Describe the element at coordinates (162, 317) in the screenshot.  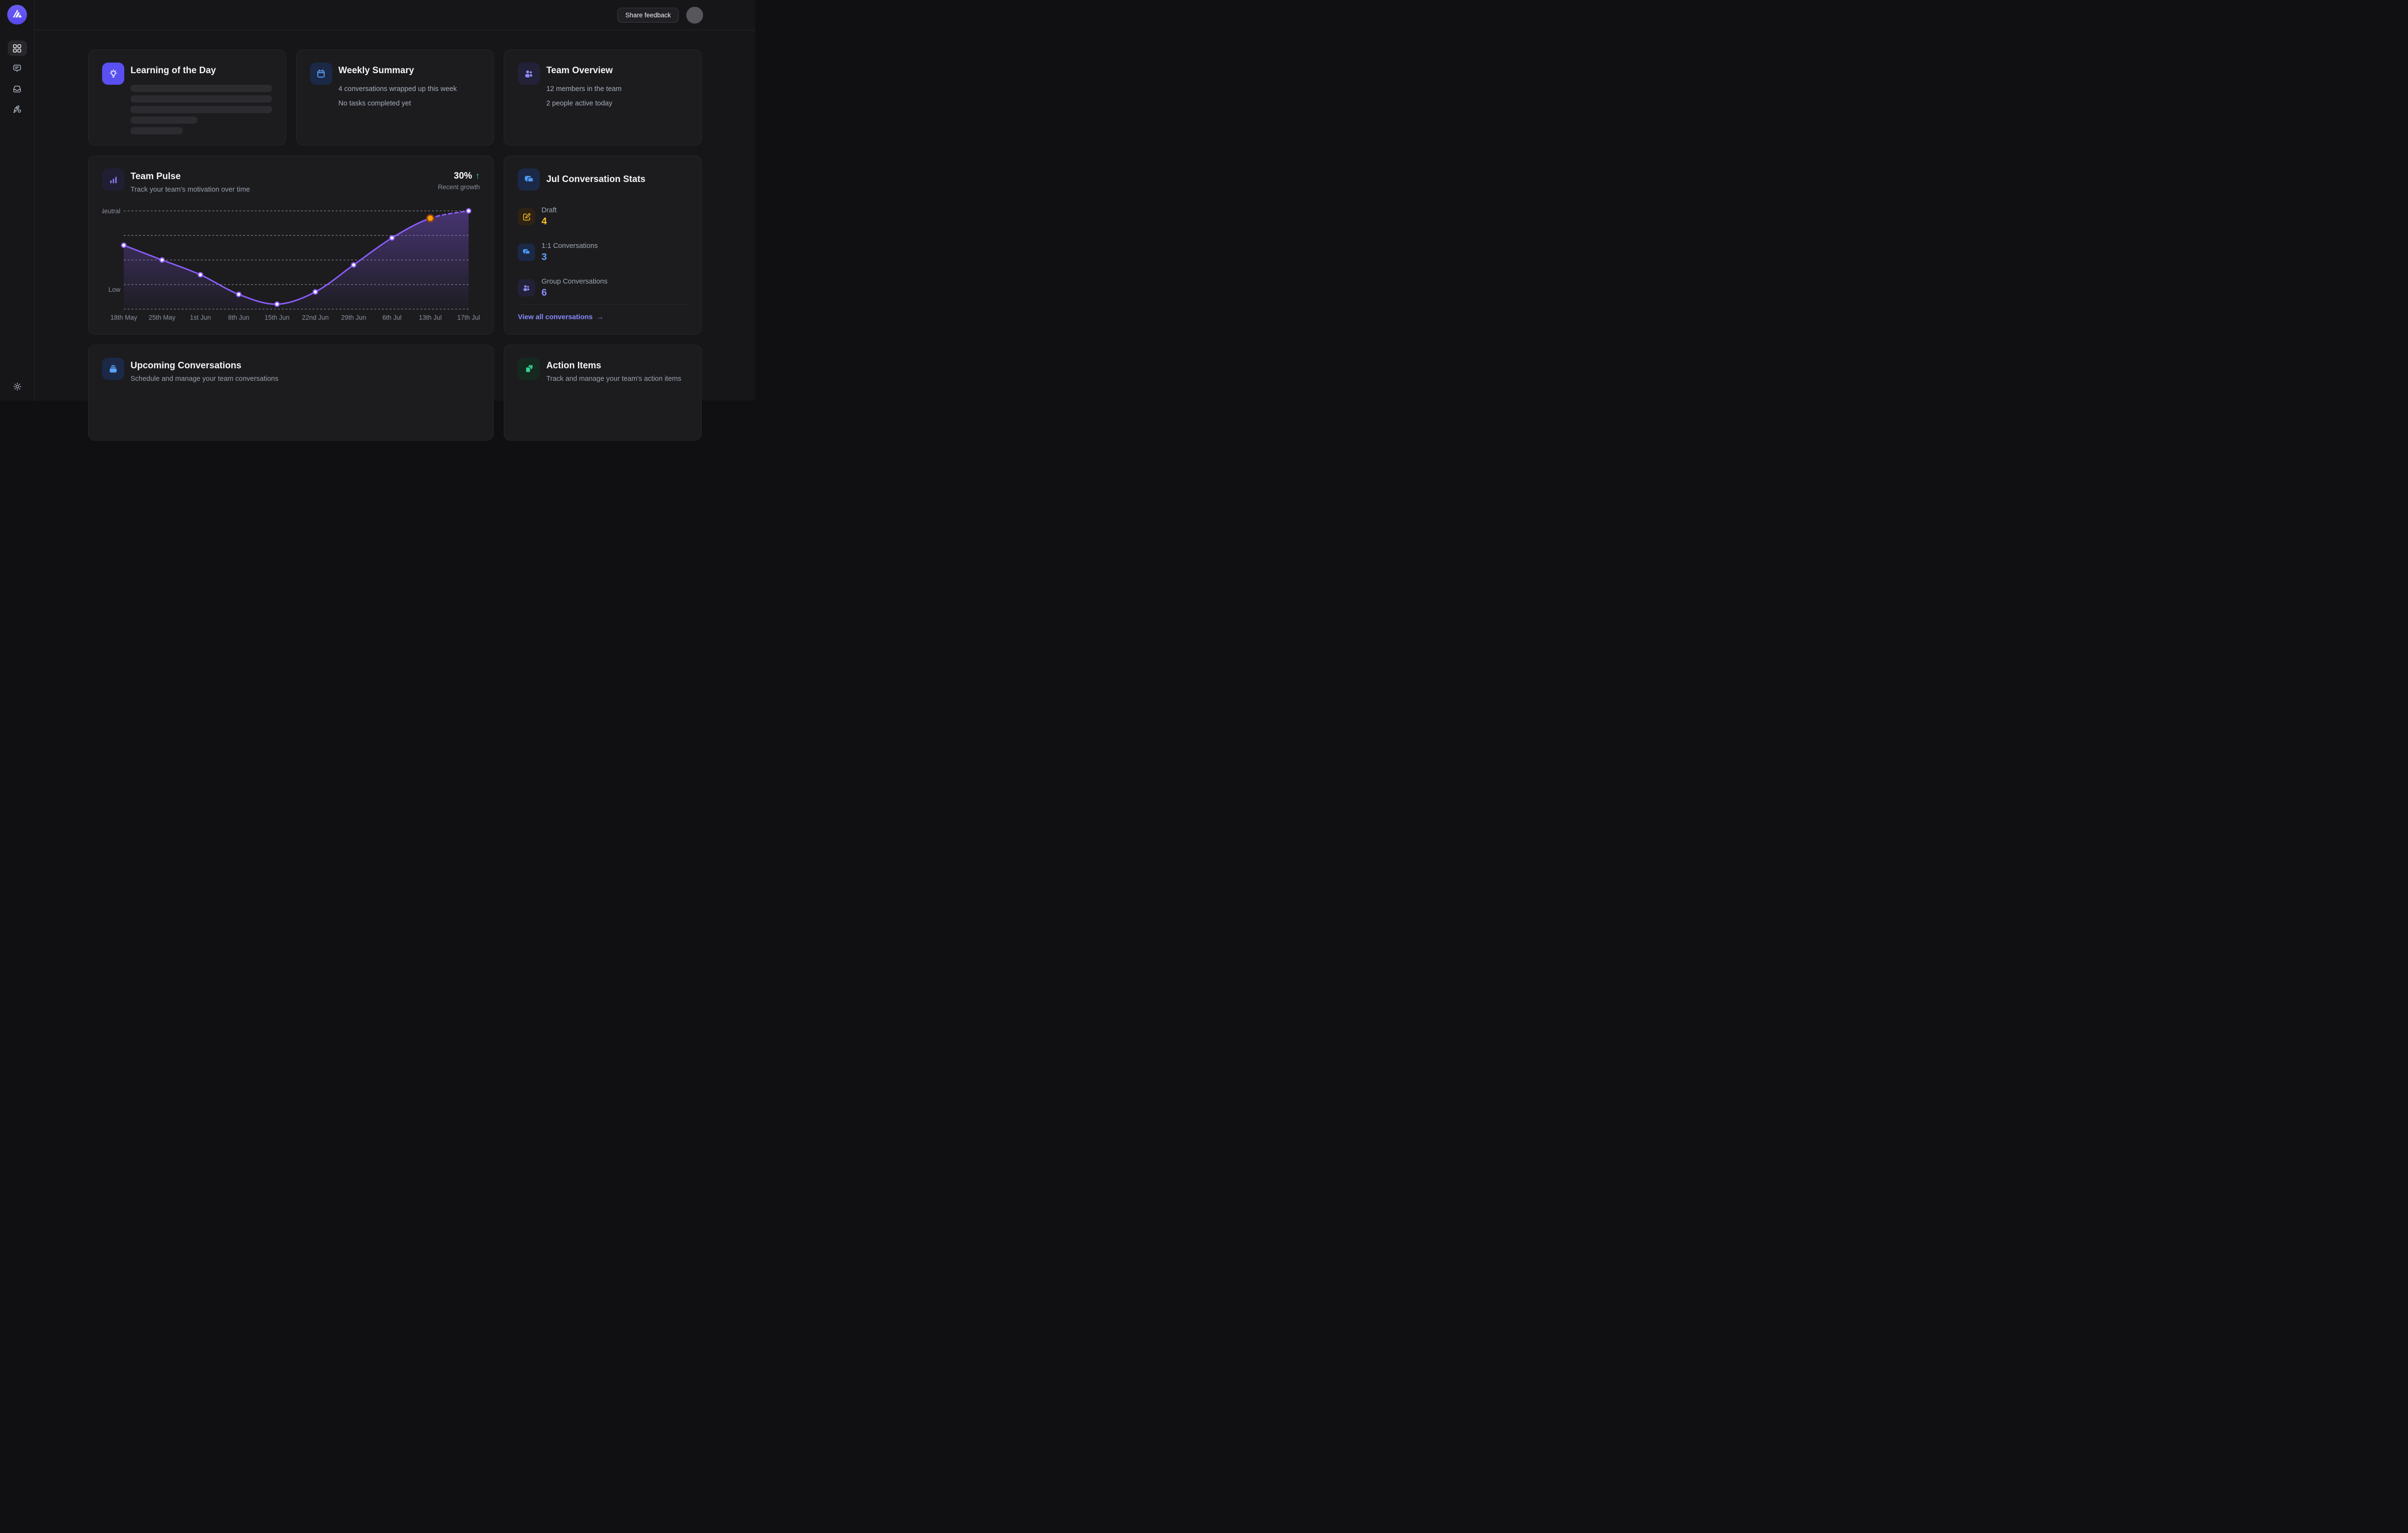
I see `svg-text: 25th May` at that location.